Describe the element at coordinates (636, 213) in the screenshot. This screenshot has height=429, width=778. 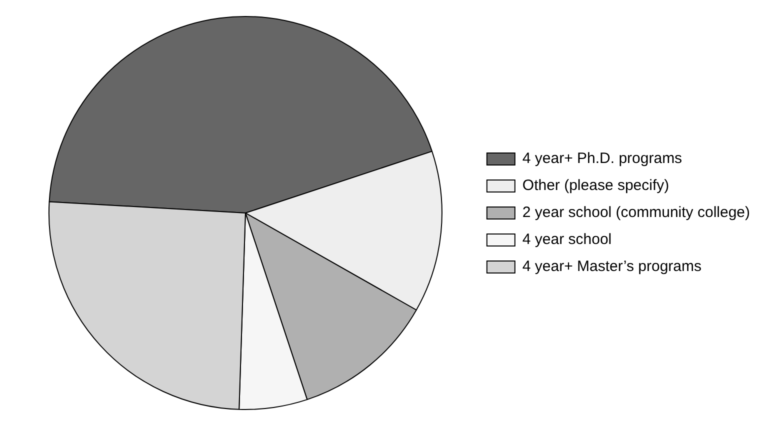
I see `legend-label: 2 year school (community college)` at that location.